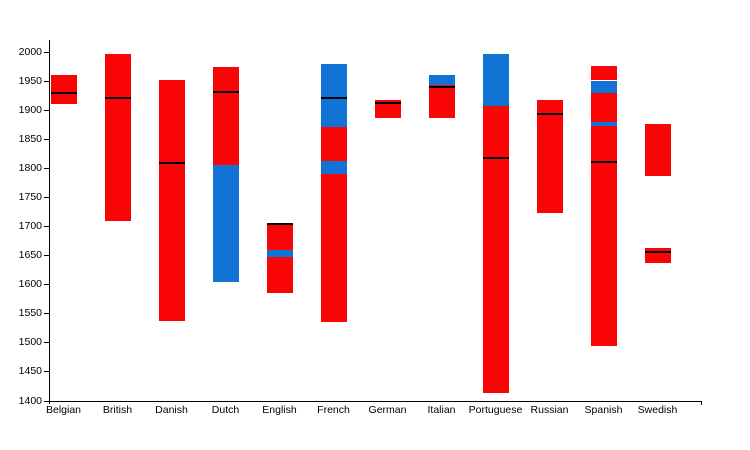 This screenshot has height=450, width=750. I want to click on x-category-label: Italian, so click(441, 410).